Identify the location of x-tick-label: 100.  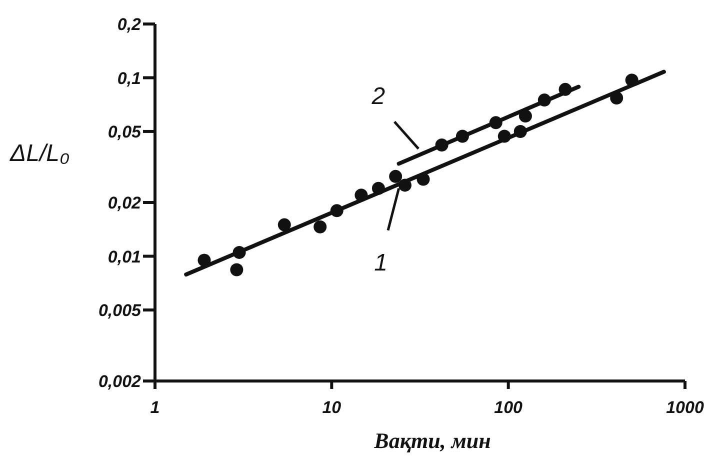
(509, 408).